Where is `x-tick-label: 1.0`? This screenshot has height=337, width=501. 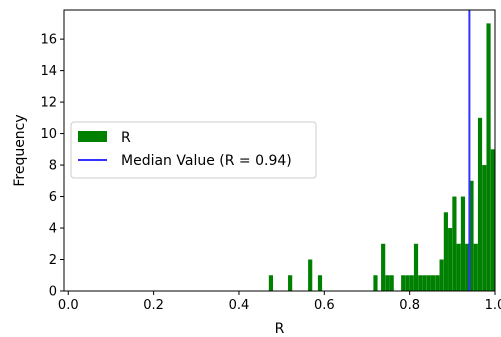
x-tick-label: 1.0 is located at coordinates (493, 305).